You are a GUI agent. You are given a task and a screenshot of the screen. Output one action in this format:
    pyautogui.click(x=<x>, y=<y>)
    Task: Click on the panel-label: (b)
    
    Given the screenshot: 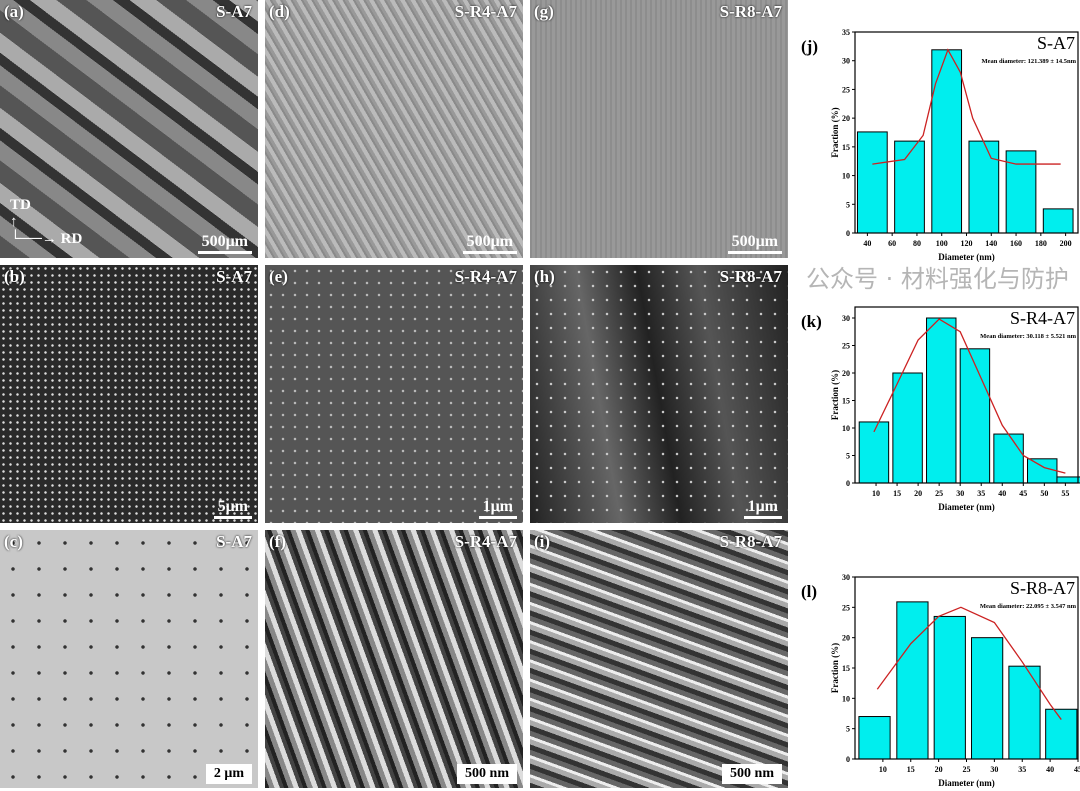 What is the action you would take?
    pyautogui.click(x=14, y=276)
    